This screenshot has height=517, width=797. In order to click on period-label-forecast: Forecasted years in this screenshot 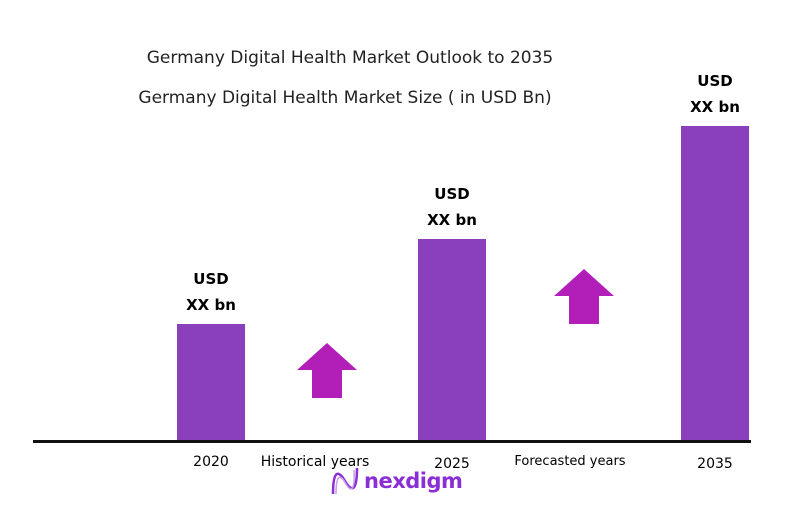, I will do `click(570, 461)`.